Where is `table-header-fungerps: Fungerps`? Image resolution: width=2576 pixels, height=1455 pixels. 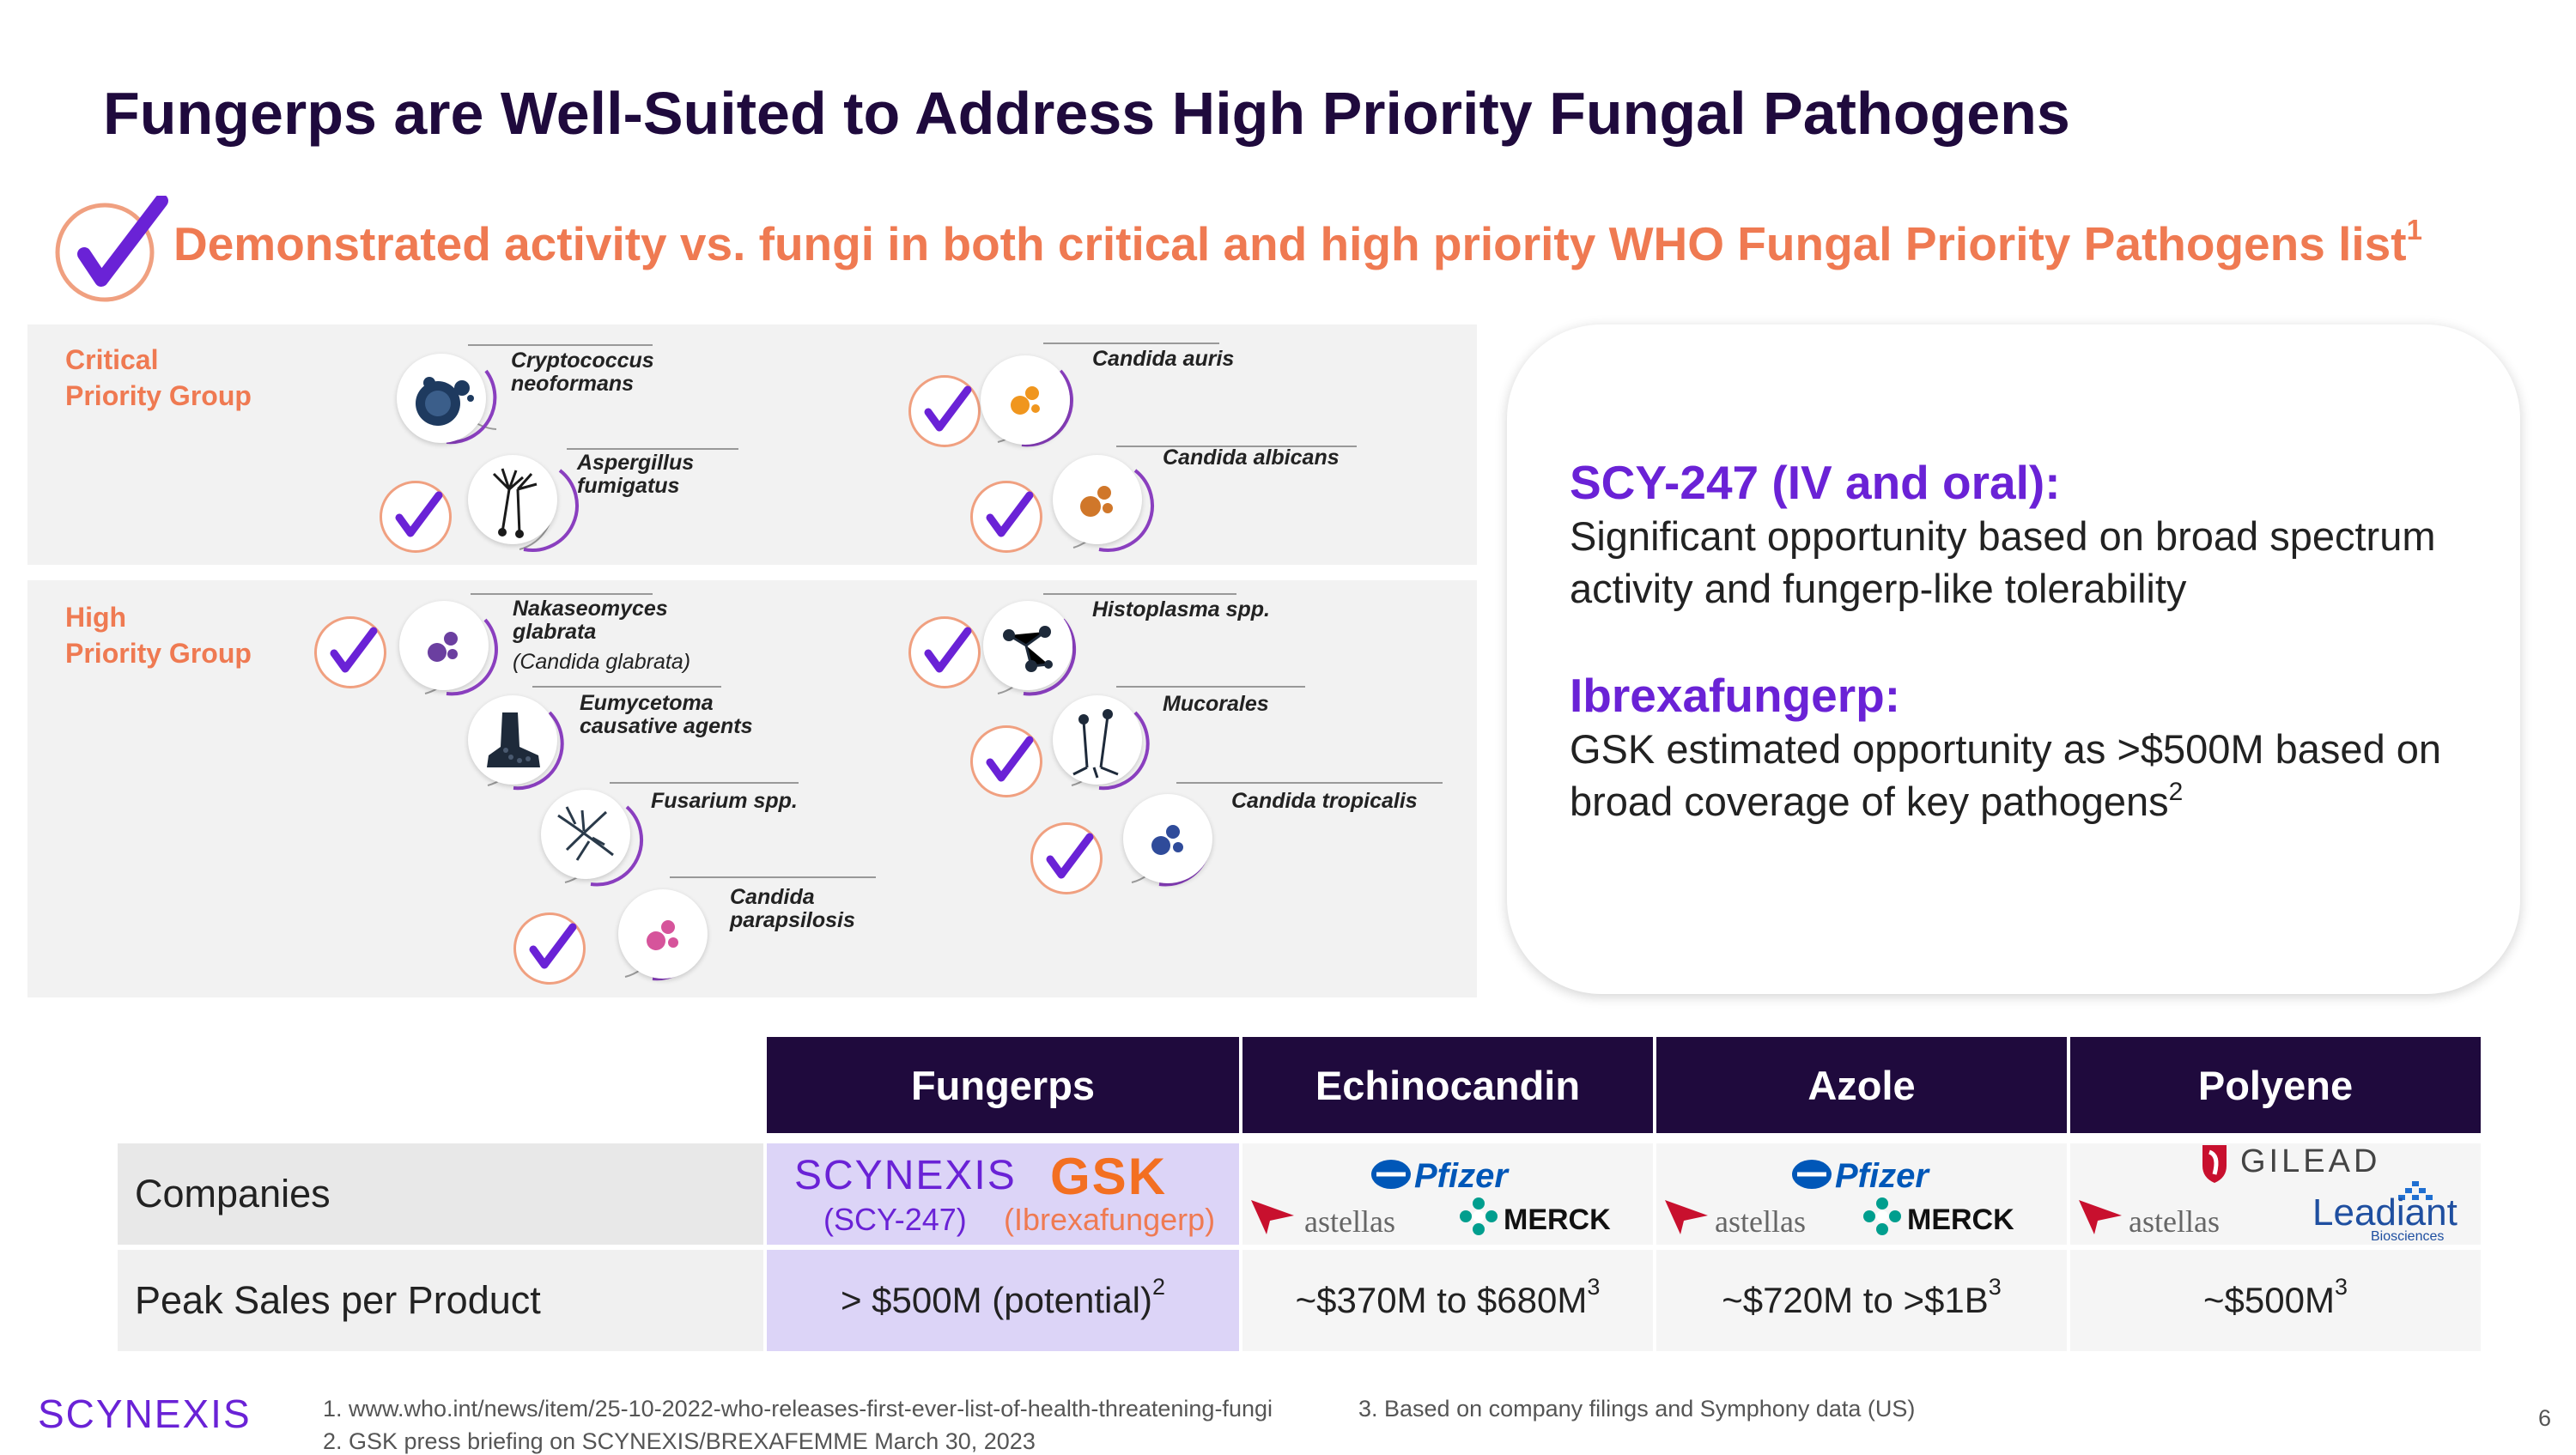 table-header-fungerps: Fungerps is located at coordinates (1003, 1085).